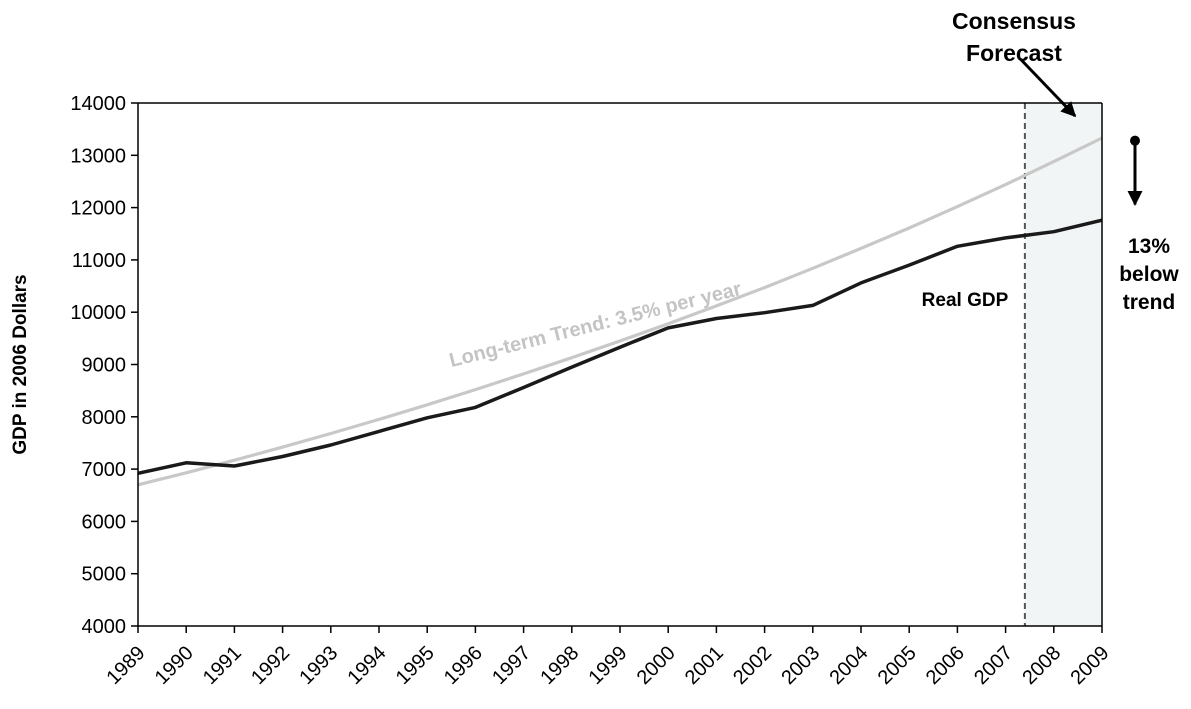 The image size is (1191, 709). Describe the element at coordinates (1149, 302) in the screenshot. I see `gap-label-line3: trend` at that location.